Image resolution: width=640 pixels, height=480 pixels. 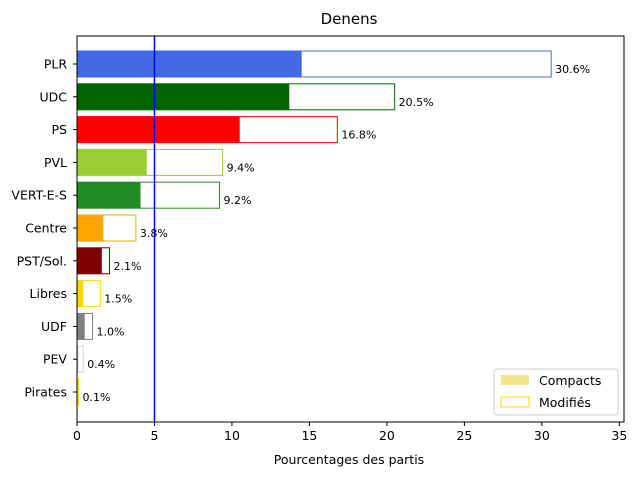 What do you see at coordinates (54, 326) in the screenshot?
I see `y-tick-label: UDF` at bounding box center [54, 326].